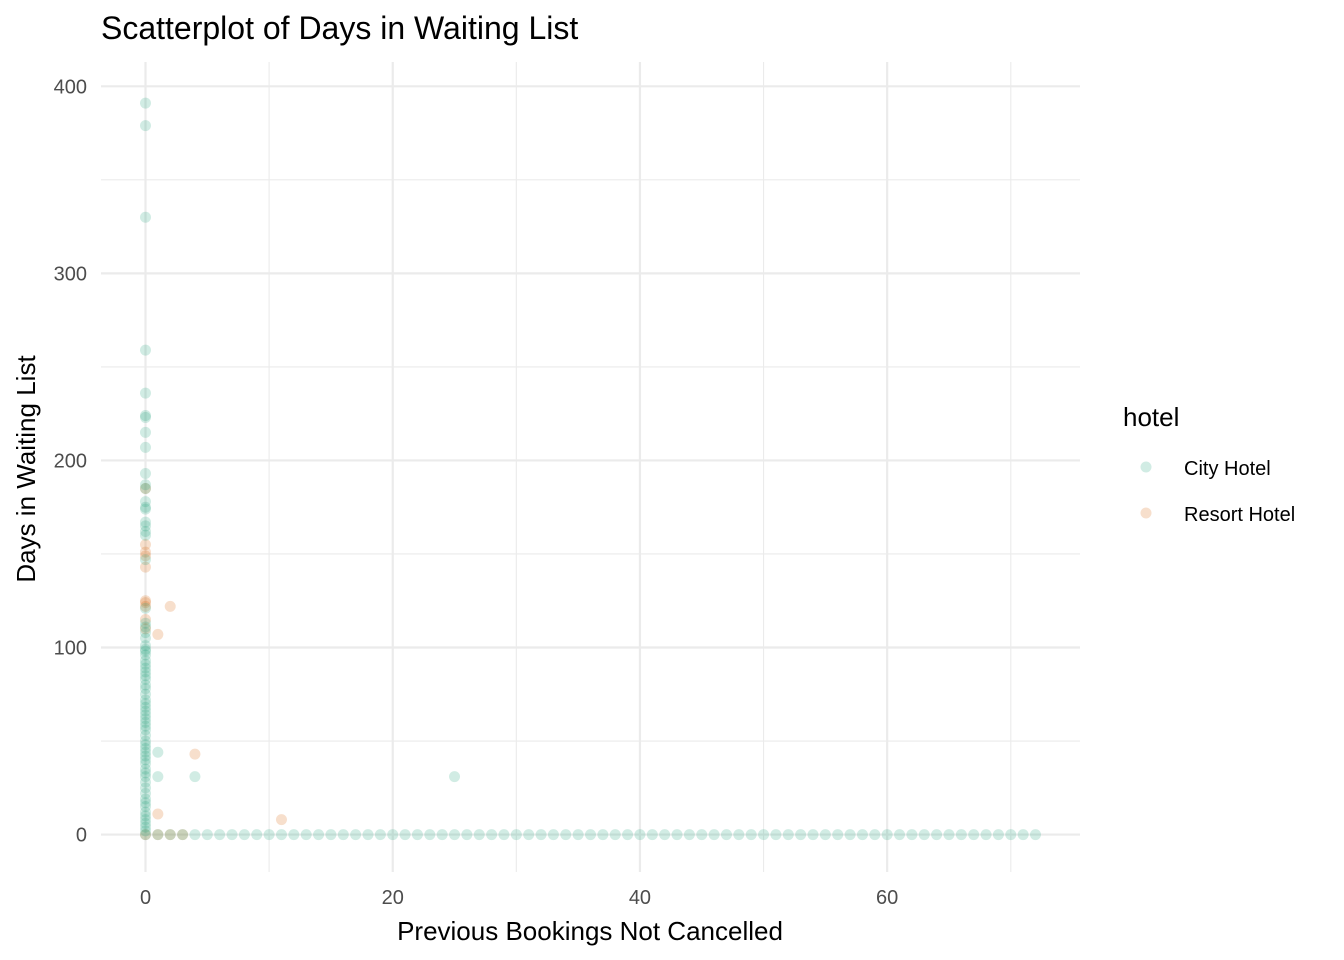 The width and height of the screenshot is (1344, 960). What do you see at coordinates (519, 898) in the screenshot?
I see `x-tick-labels: 0 20 40 60` at bounding box center [519, 898].